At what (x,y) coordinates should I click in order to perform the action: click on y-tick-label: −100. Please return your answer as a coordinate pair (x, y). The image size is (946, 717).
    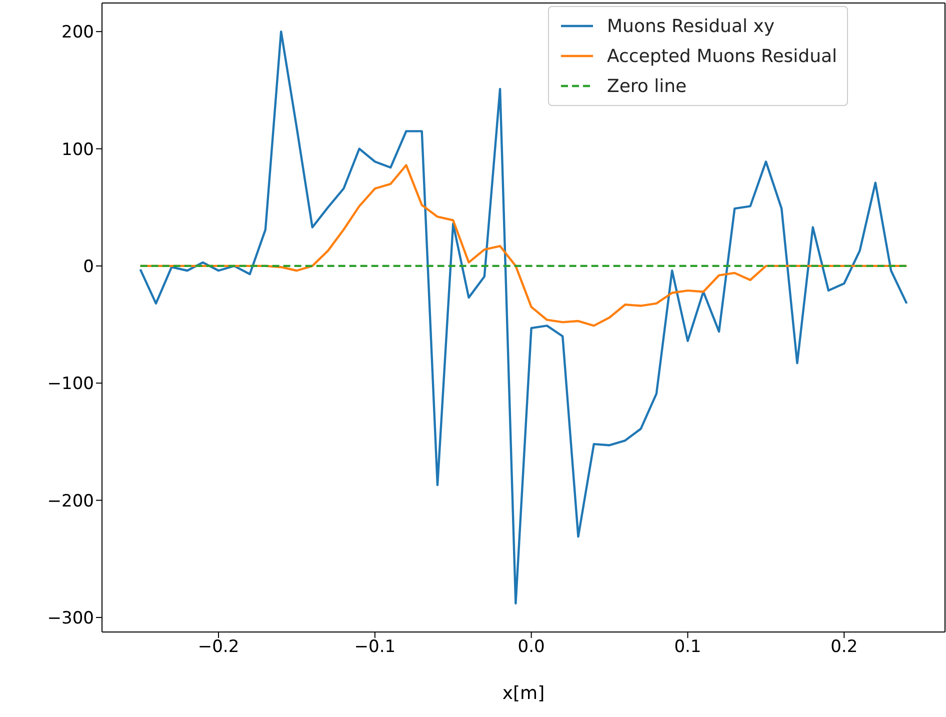
    Looking at the image, I should click on (70, 384).